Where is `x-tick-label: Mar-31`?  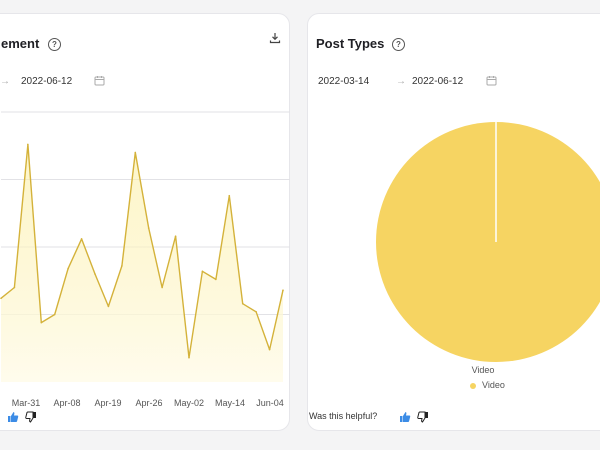 x-tick-label: Mar-31 is located at coordinates (26, 403).